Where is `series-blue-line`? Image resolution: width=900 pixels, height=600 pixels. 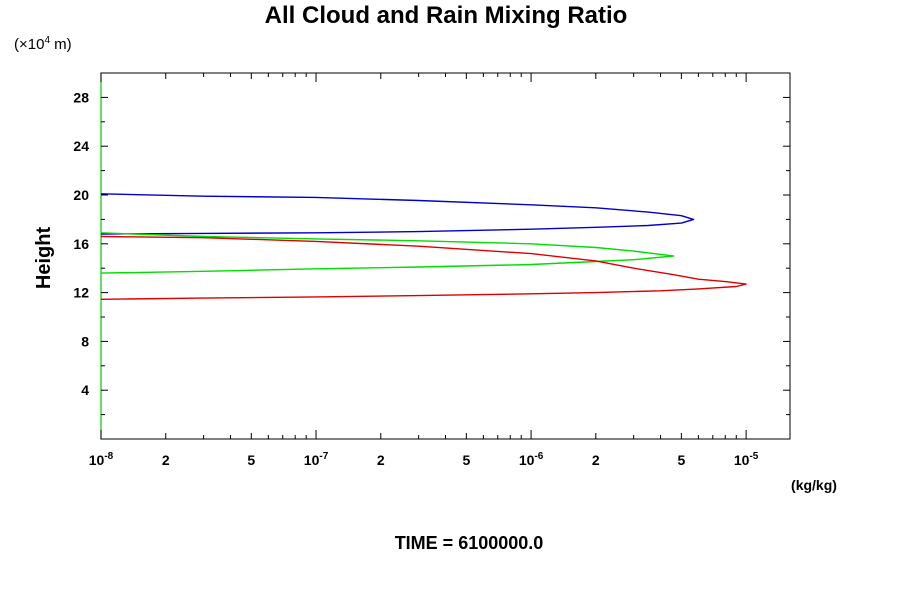 series-blue-line is located at coordinates (397, 214).